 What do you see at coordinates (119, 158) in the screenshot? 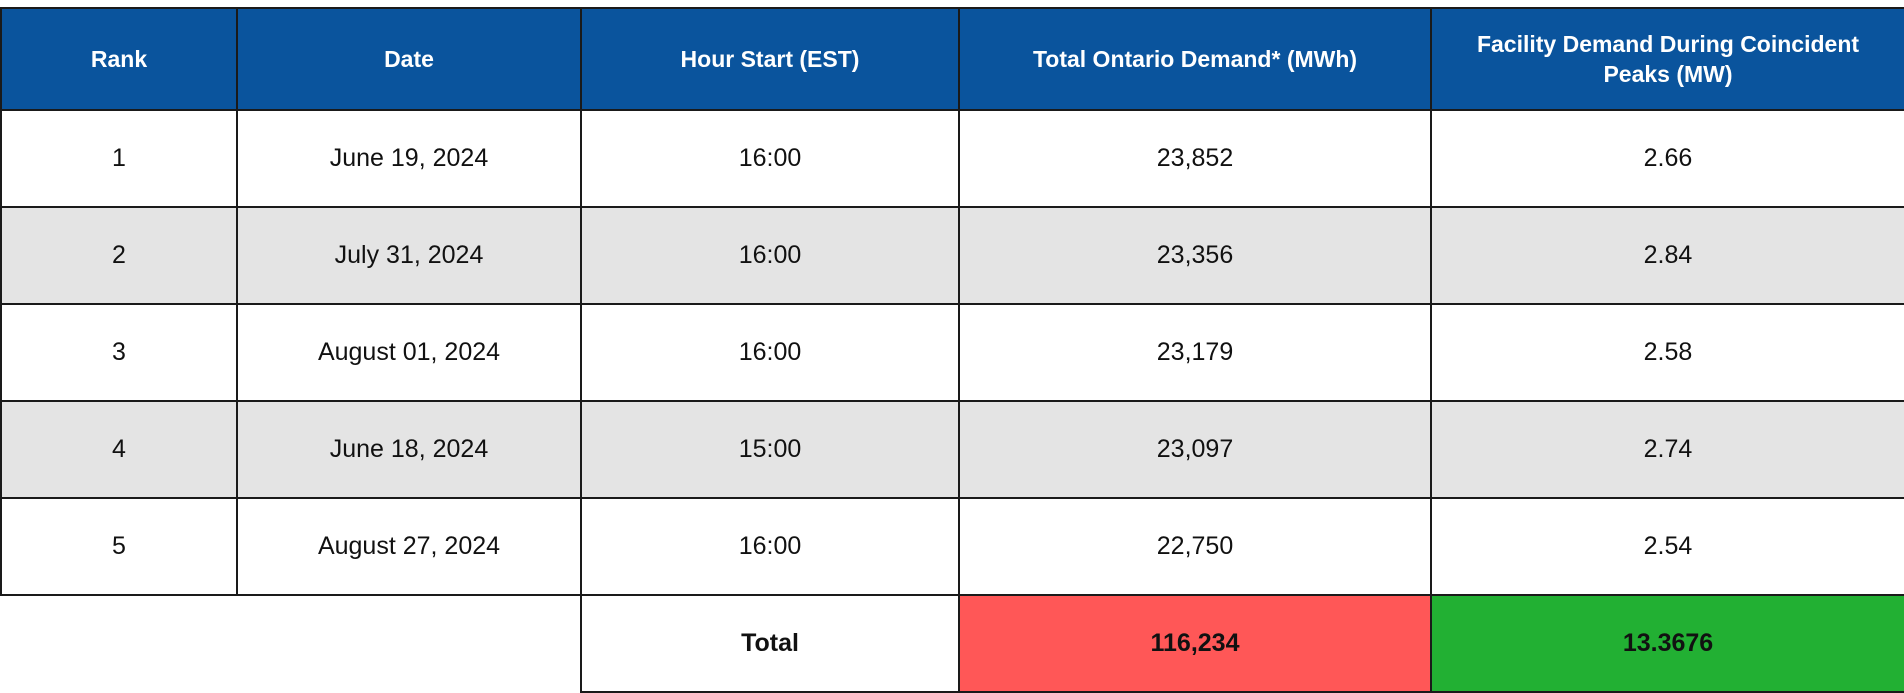
I see `rank-cell: 1` at bounding box center [119, 158].